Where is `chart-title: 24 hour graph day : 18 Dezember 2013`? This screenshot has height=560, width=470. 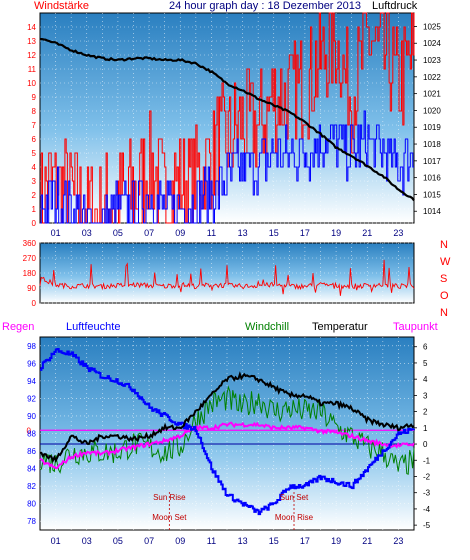 chart-title: 24 hour graph day : 18 Dezember 2013 is located at coordinates (265, 6).